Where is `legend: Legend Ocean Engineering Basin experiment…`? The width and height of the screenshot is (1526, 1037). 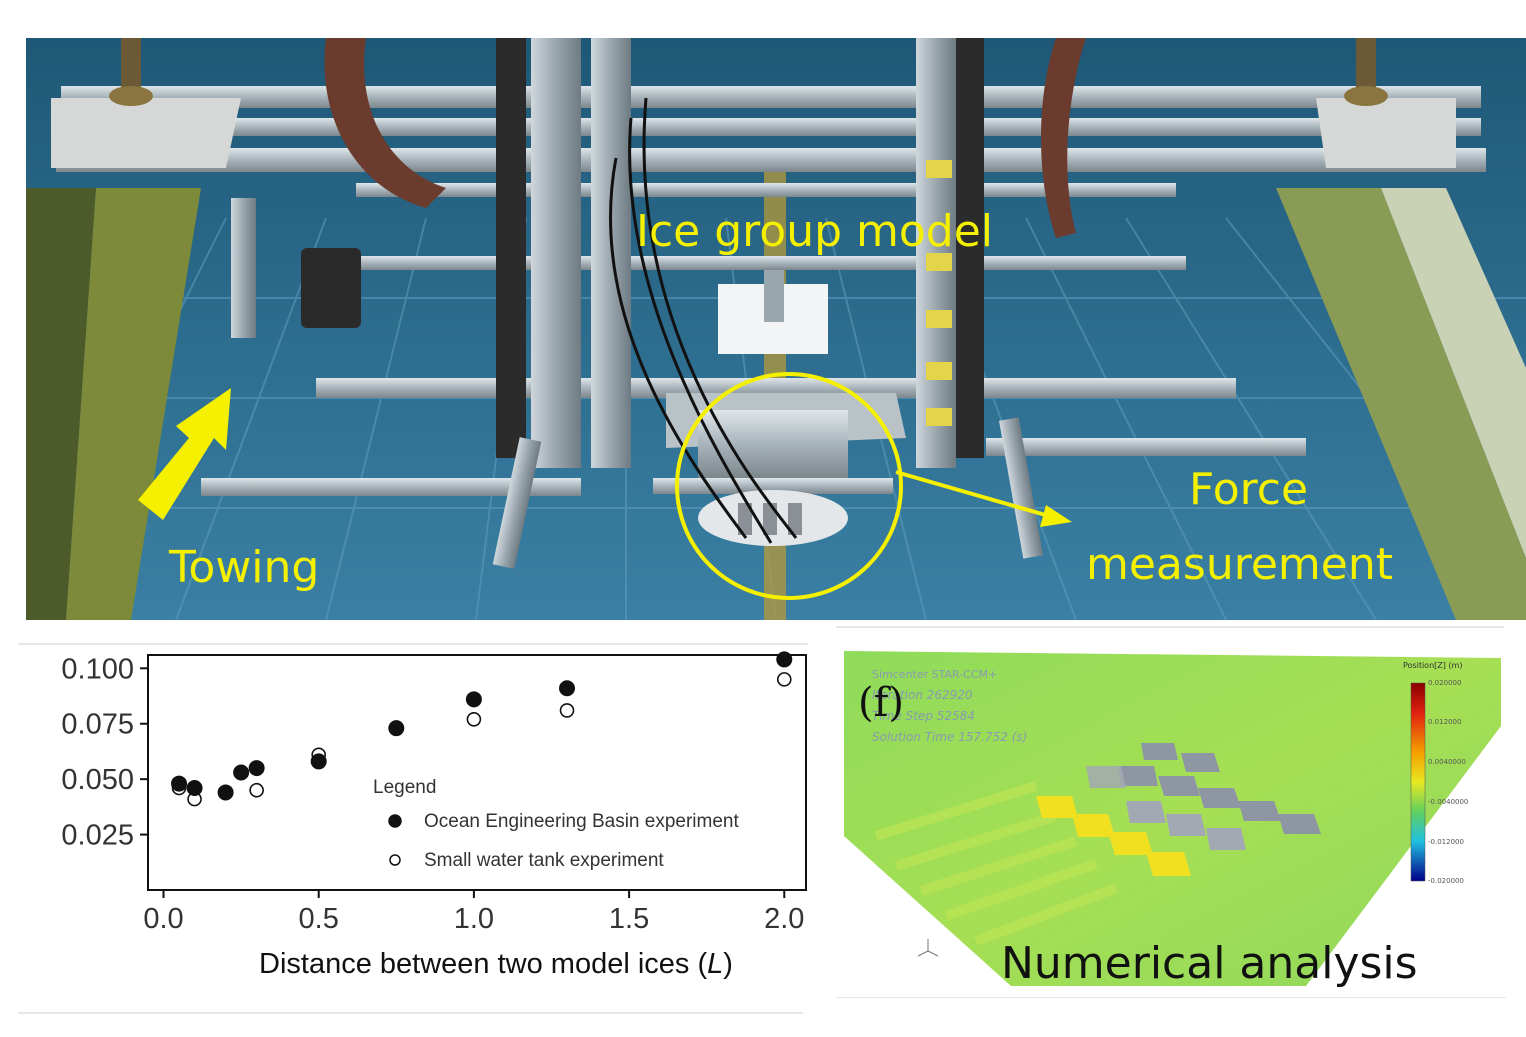 legend: Legend Ocean Engineering Basin experiment… is located at coordinates (556, 824).